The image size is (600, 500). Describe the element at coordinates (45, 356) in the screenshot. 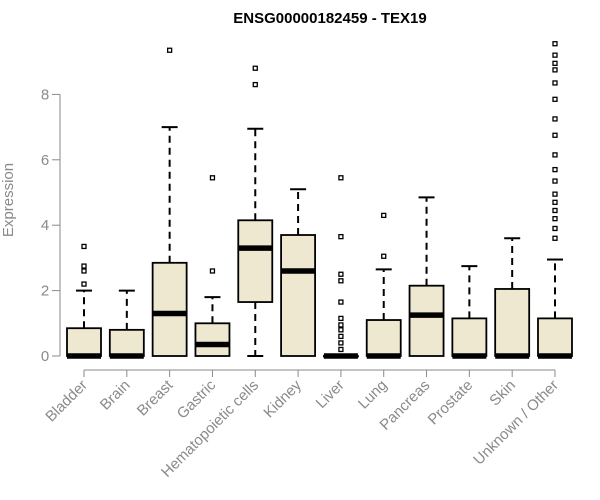

I see `y-tick-label: 0` at that location.